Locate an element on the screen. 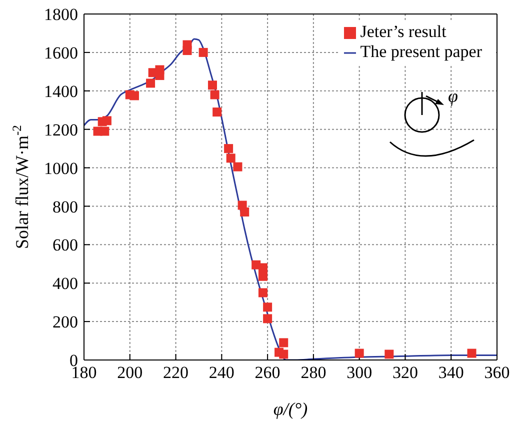  y-tick-label: 1200 is located at coordinates (61, 130).